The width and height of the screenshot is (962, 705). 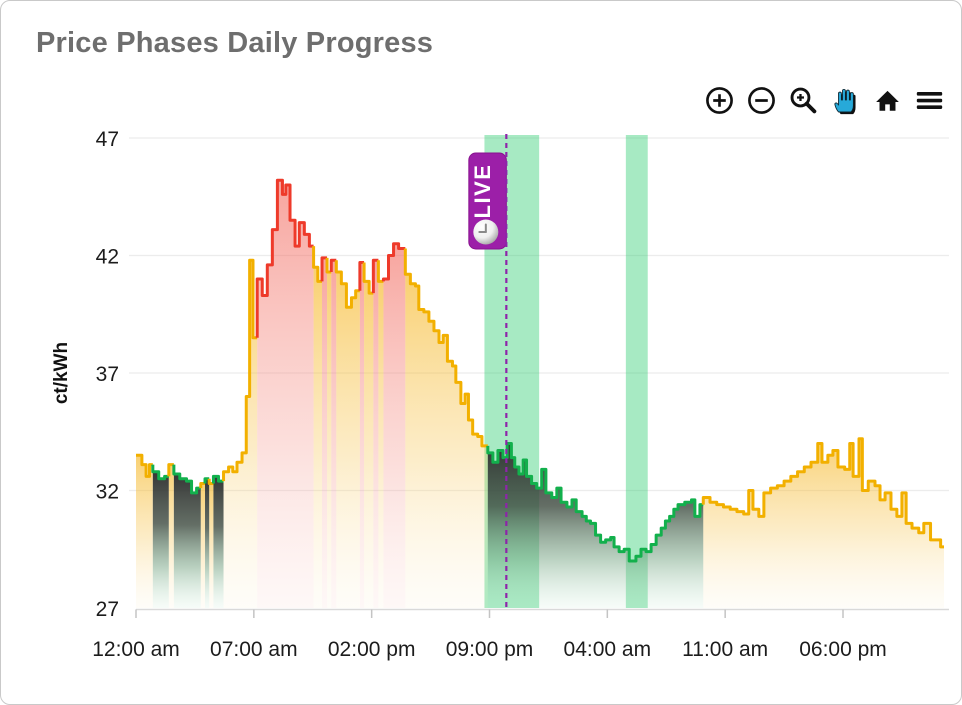 I want to click on x-tick-label: 06:00 pm, so click(x=843, y=649).